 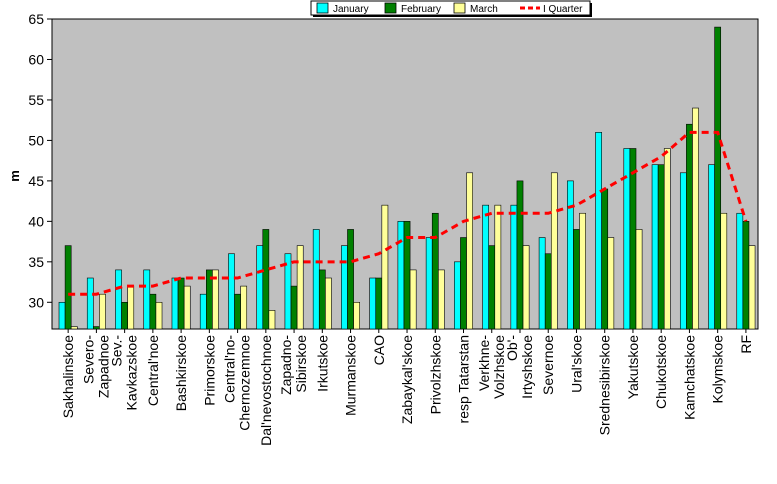 What do you see at coordinates (519, 367) in the screenshot?
I see `x-tick-label: Ob'-Irtyshskoe` at bounding box center [519, 367].